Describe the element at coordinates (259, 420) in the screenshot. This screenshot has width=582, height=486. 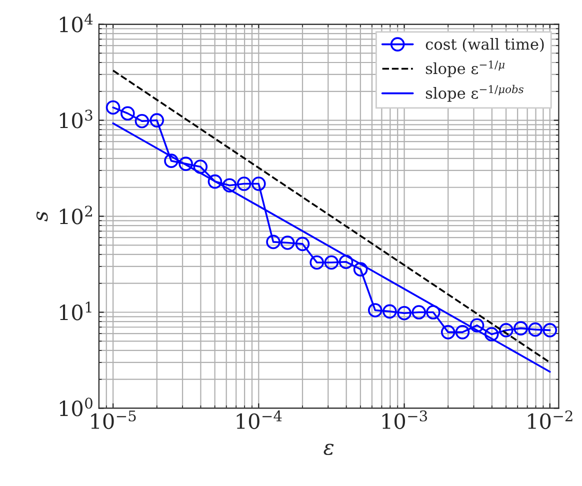
I see `x-tick-label: 10$^{−4}$` at that location.